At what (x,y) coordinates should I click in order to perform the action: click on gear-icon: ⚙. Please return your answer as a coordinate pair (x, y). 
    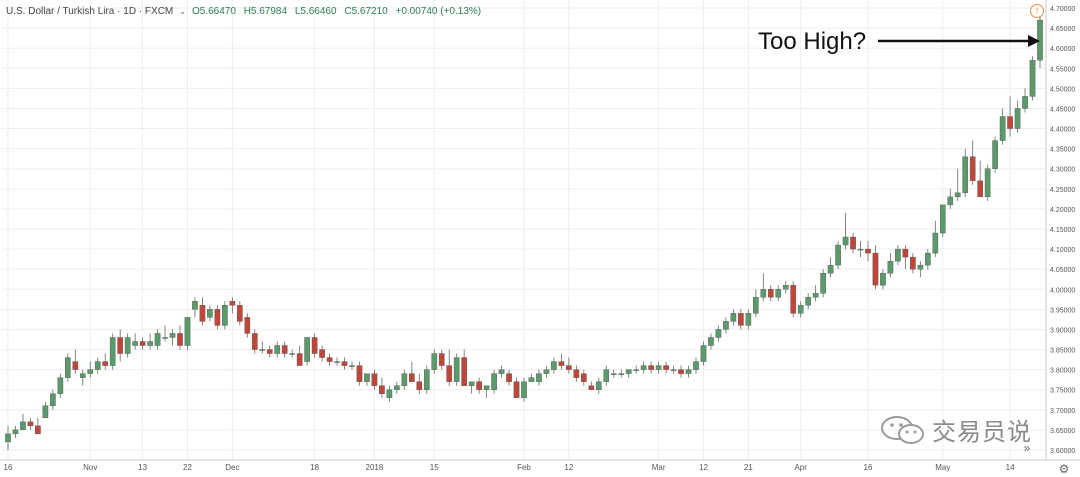
    Looking at the image, I should click on (1064, 469).